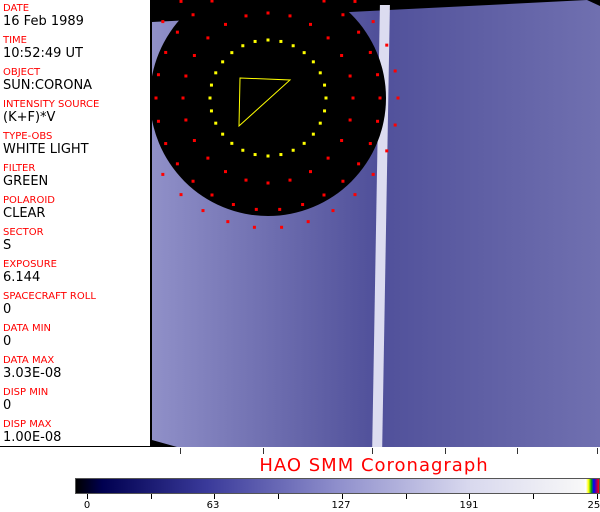 The width and height of the screenshot is (600, 512). Describe the element at coordinates (43, 16) in the screenshot. I see `field-date: DATE 16 Feb 1989` at that location.